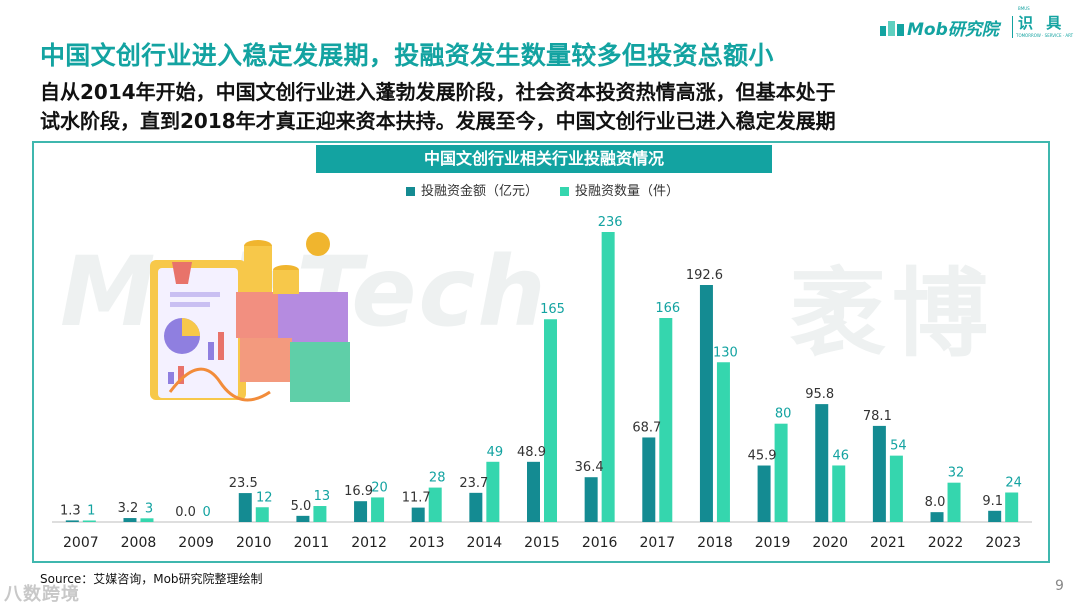  Describe the element at coordinates (427, 543) in the screenshot. I see `x-tick-2013: 2013` at that location.